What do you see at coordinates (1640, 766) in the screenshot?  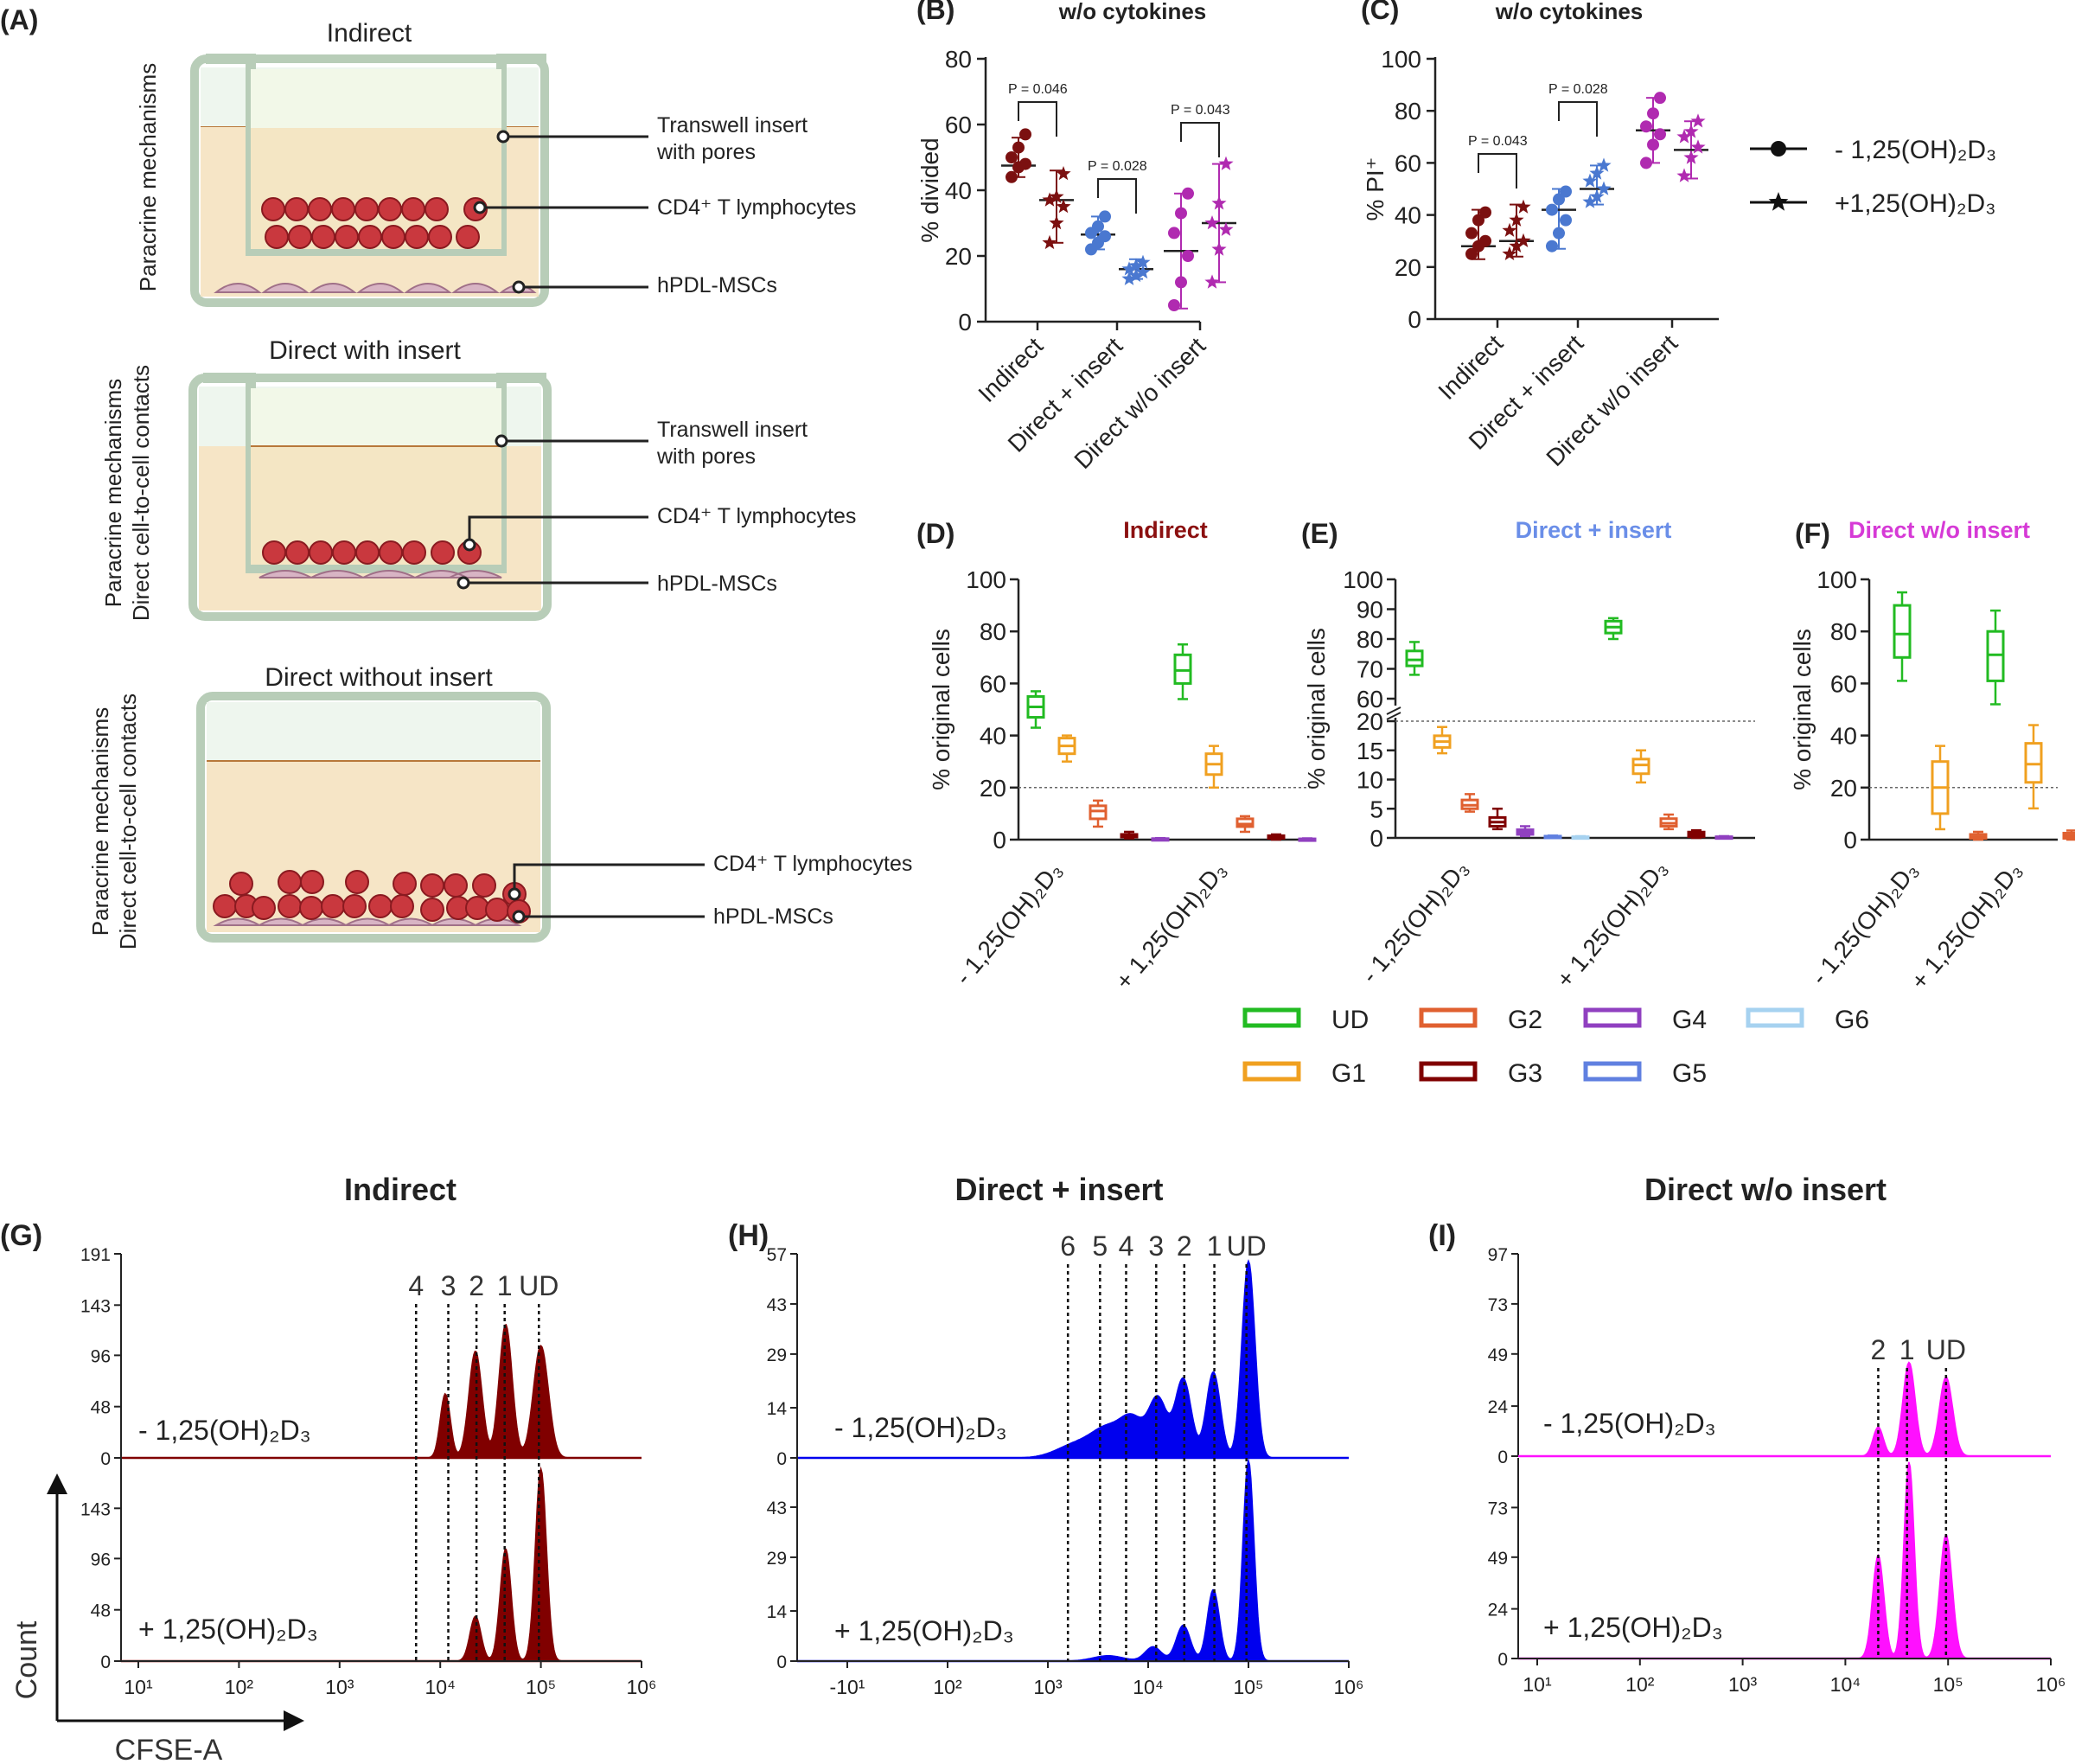 I see `box-g1` at bounding box center [1640, 766].